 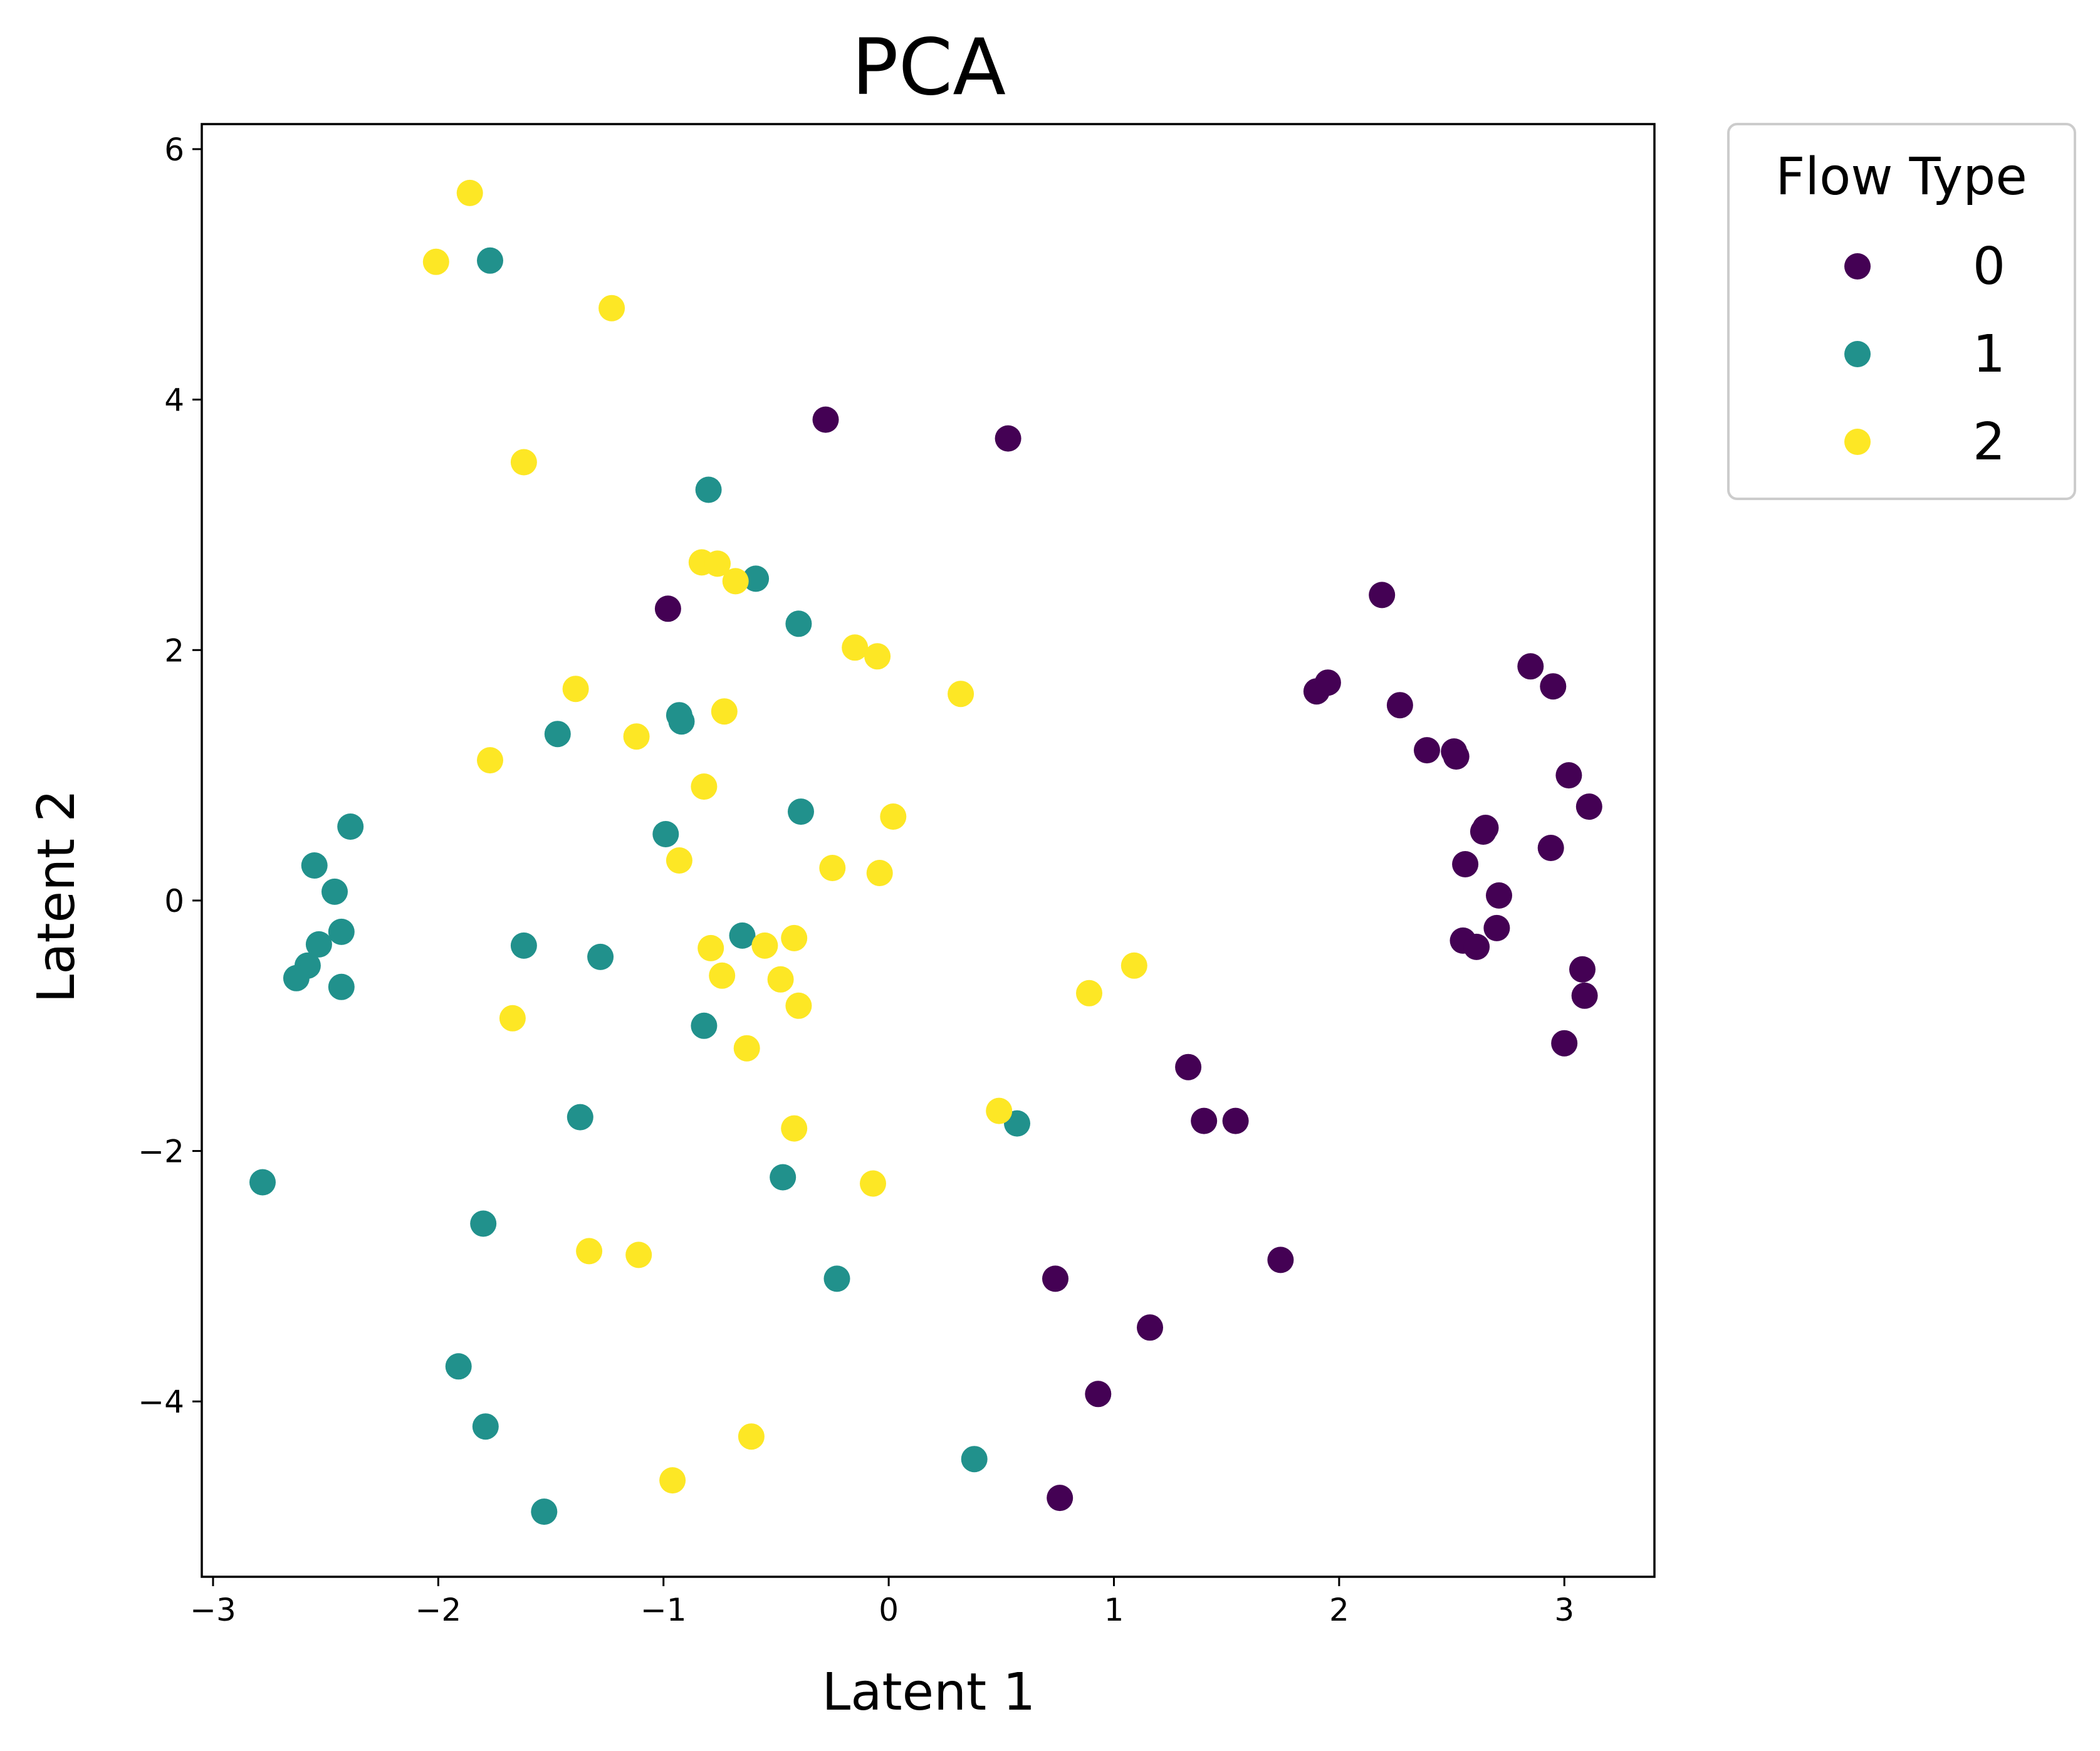 I want to click on y-axis-label: Latent 2, so click(x=56, y=897).